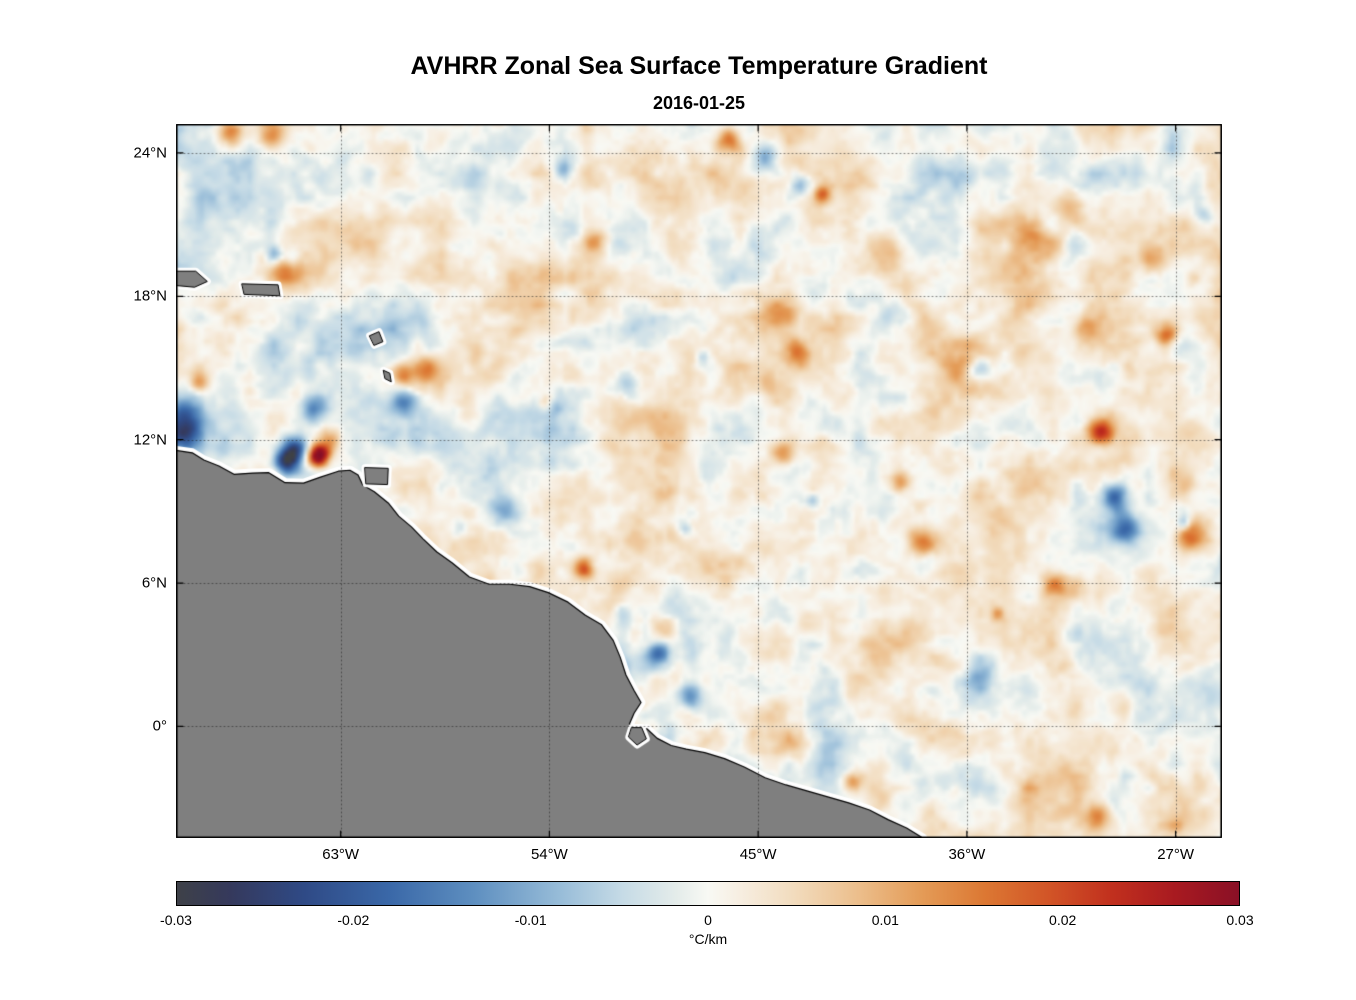 This screenshot has width=1356, height=1000. Describe the element at coordinates (1176, 854) in the screenshot. I see `x-tick-label: 27°W` at that location.